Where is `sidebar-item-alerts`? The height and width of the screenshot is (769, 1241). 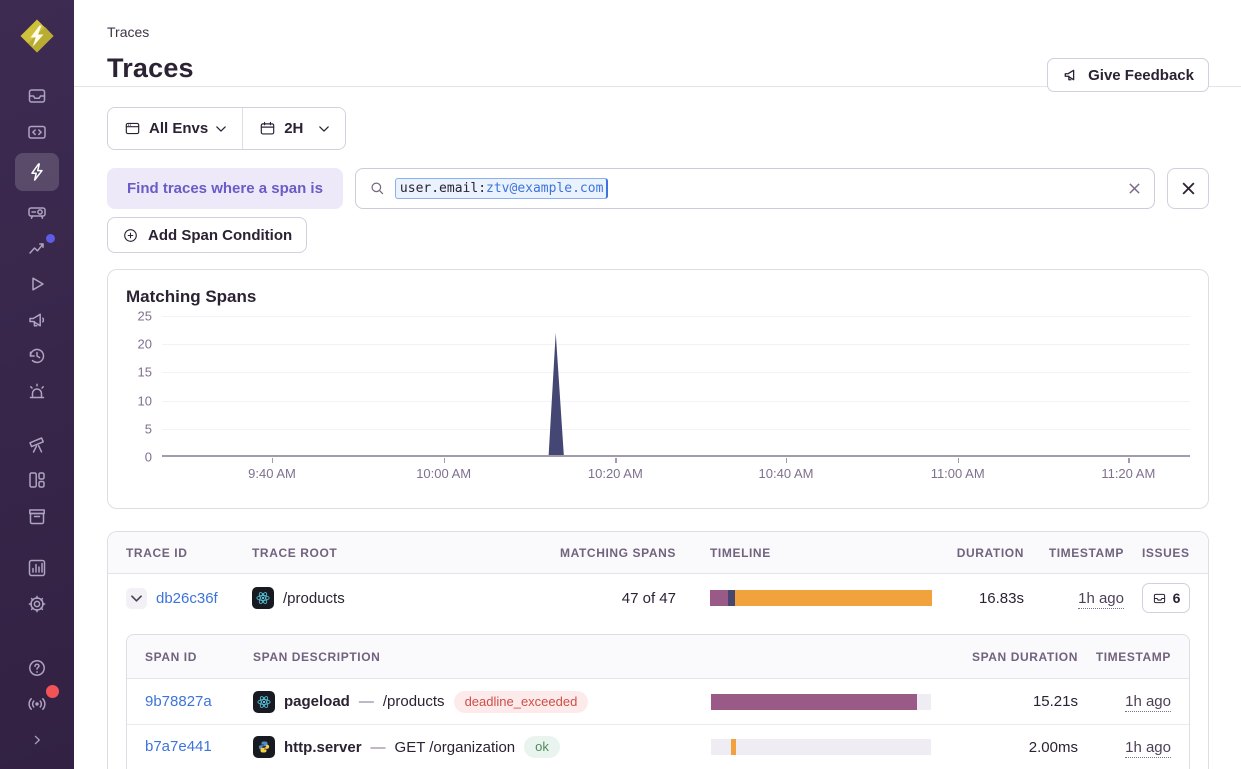
sidebar-item-alerts is located at coordinates (37, 392).